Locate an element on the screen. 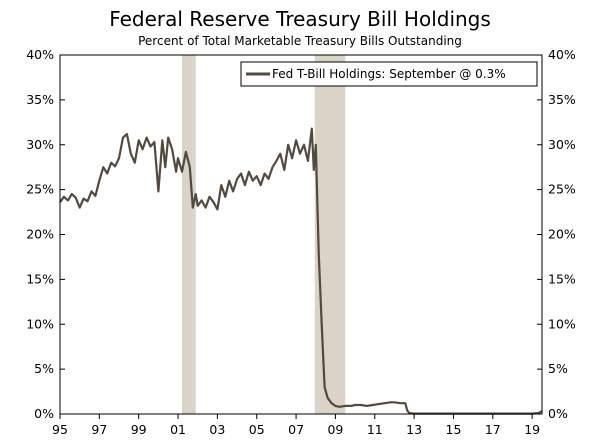 The image size is (600, 447). x-tick-label: 17 is located at coordinates (493, 429).